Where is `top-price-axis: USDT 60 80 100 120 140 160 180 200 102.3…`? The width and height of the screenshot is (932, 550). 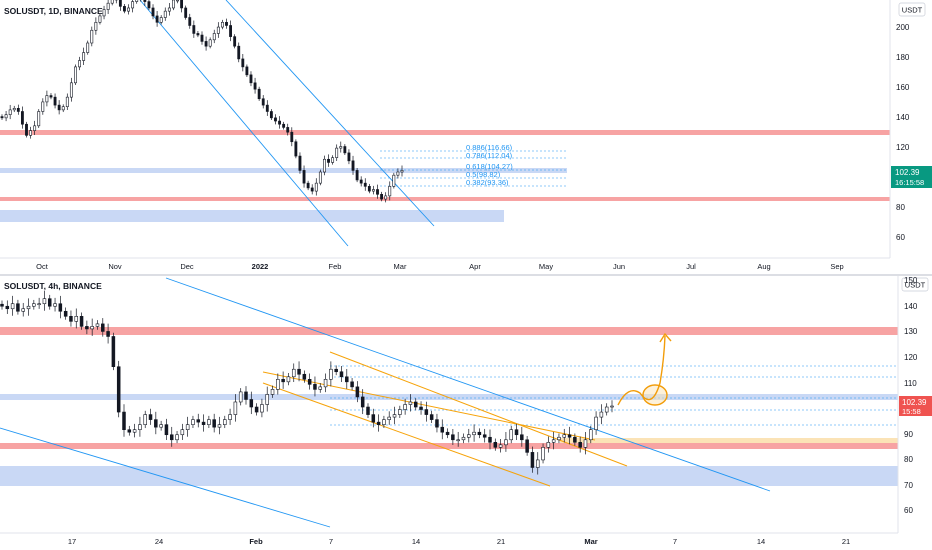 top-price-axis: USDT 60 80 100 120 140 160 180 200 102.3… is located at coordinates (910, 129).